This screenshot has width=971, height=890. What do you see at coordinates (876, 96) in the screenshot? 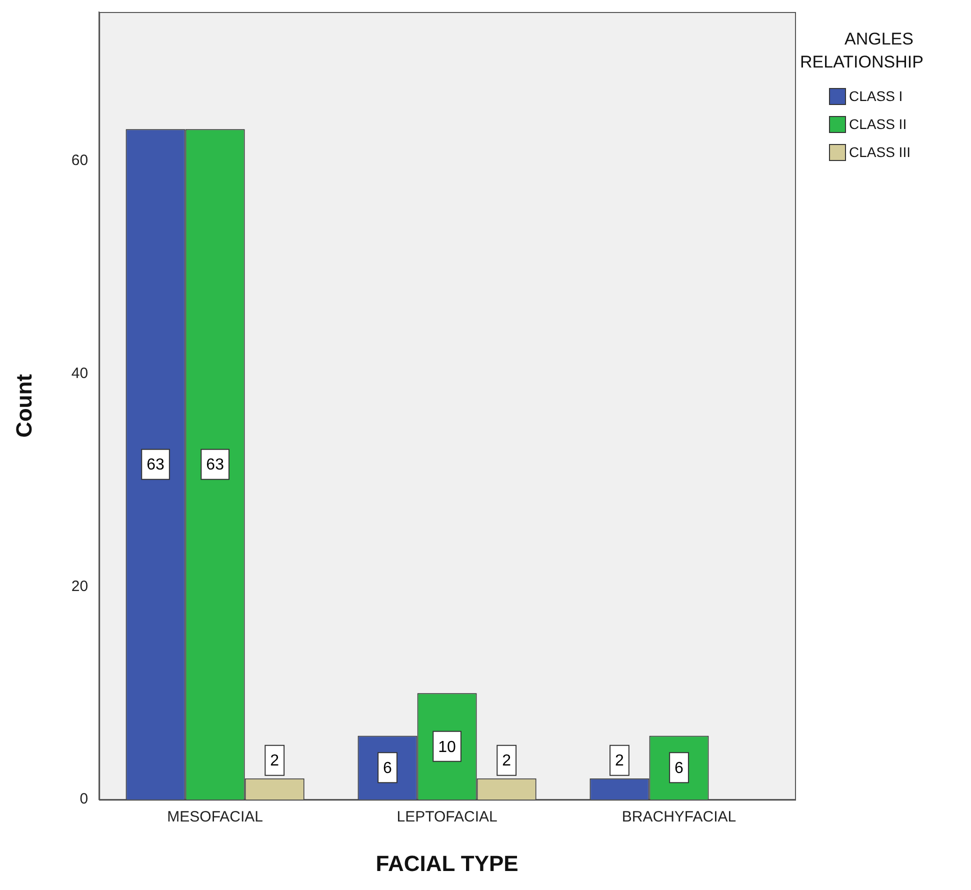
I see `legend-label: CLASS I` at bounding box center [876, 96].